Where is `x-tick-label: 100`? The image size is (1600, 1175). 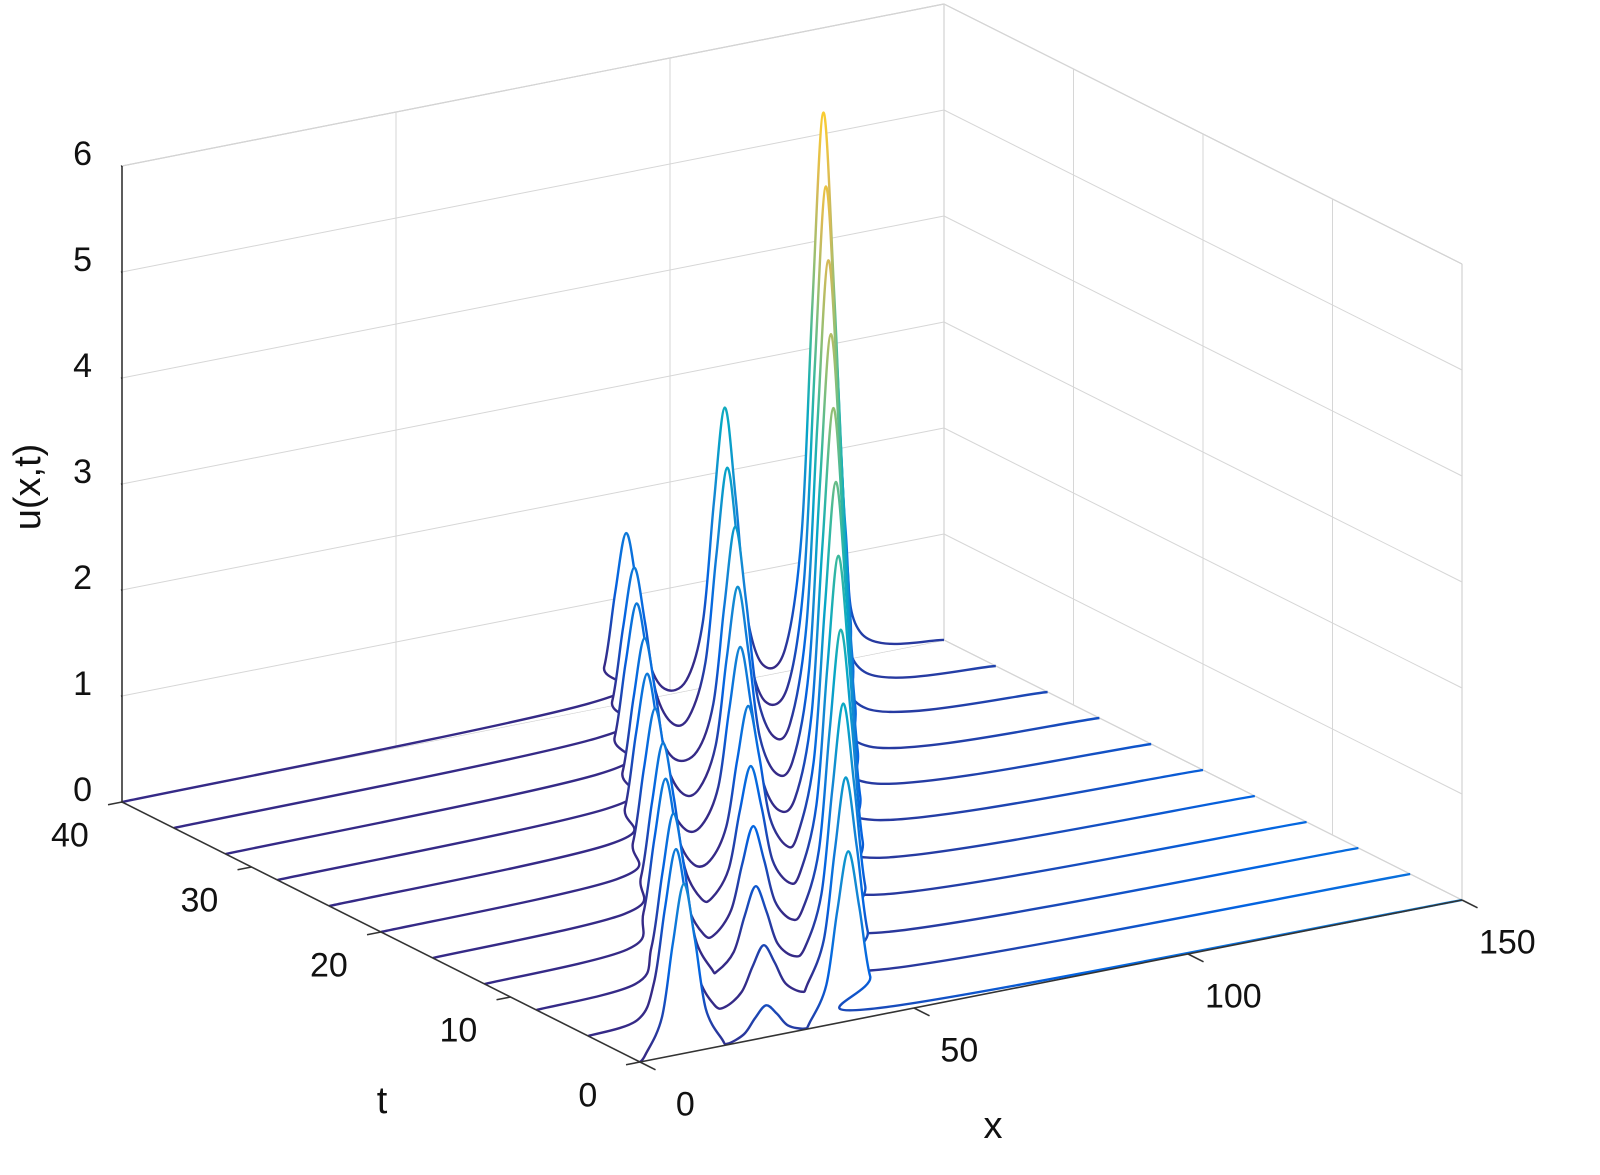 x-tick-label: 100 is located at coordinates (1233, 997).